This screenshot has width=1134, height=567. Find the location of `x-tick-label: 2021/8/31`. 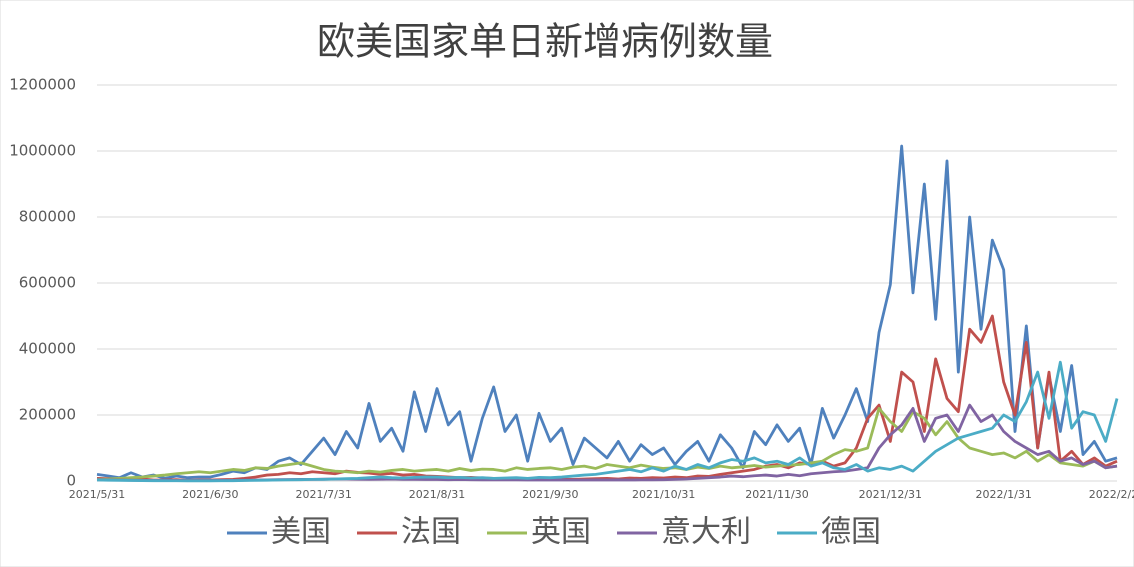

x-tick-label: 2021/8/31 is located at coordinates (437, 494).